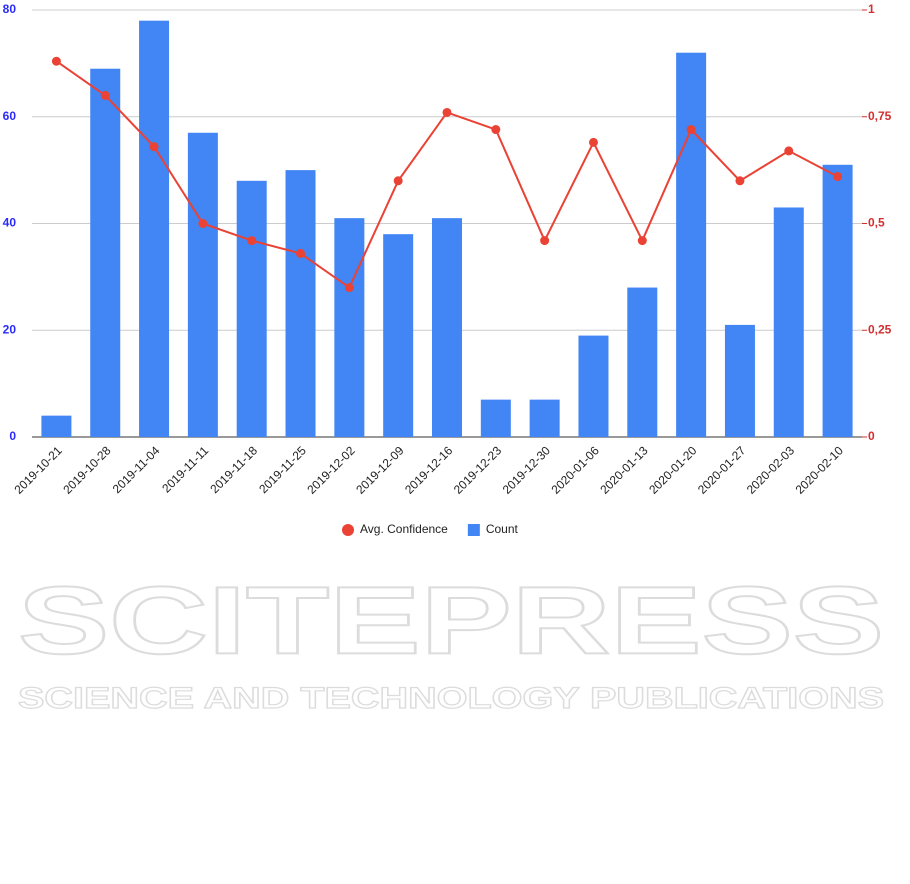  What do you see at coordinates (722, 470) in the screenshot?
I see `x-tick-label: 2020-01-27` at bounding box center [722, 470].